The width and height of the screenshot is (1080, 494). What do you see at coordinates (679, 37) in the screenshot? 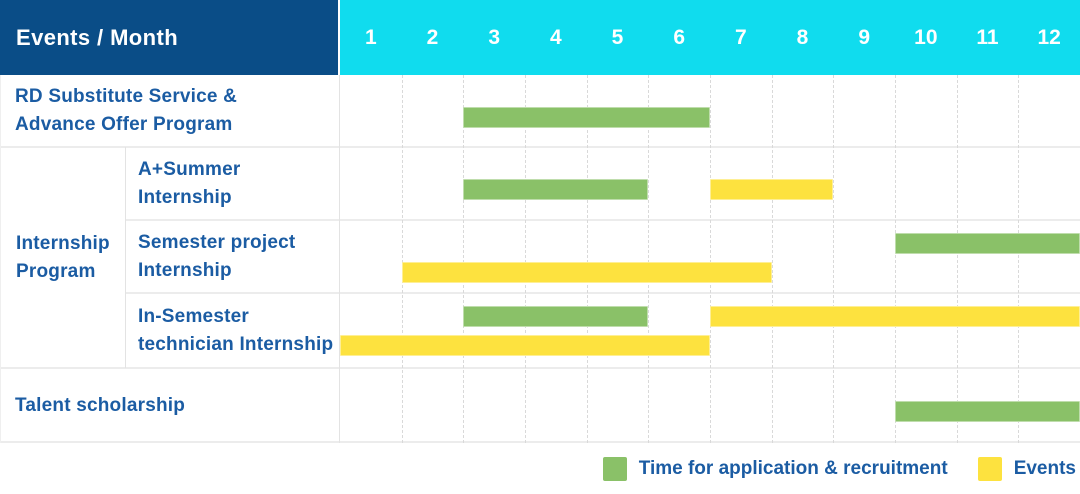
I see `month-label-6: 6` at bounding box center [679, 37].